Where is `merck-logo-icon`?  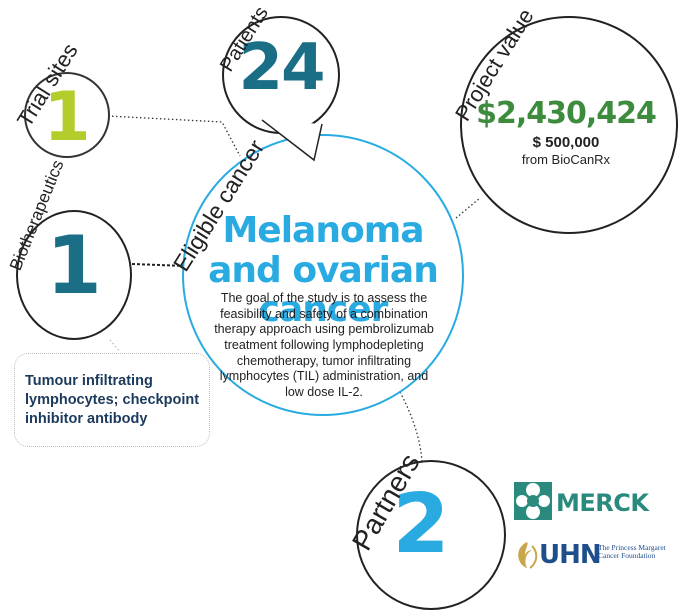 merck-logo-icon is located at coordinates (533, 501).